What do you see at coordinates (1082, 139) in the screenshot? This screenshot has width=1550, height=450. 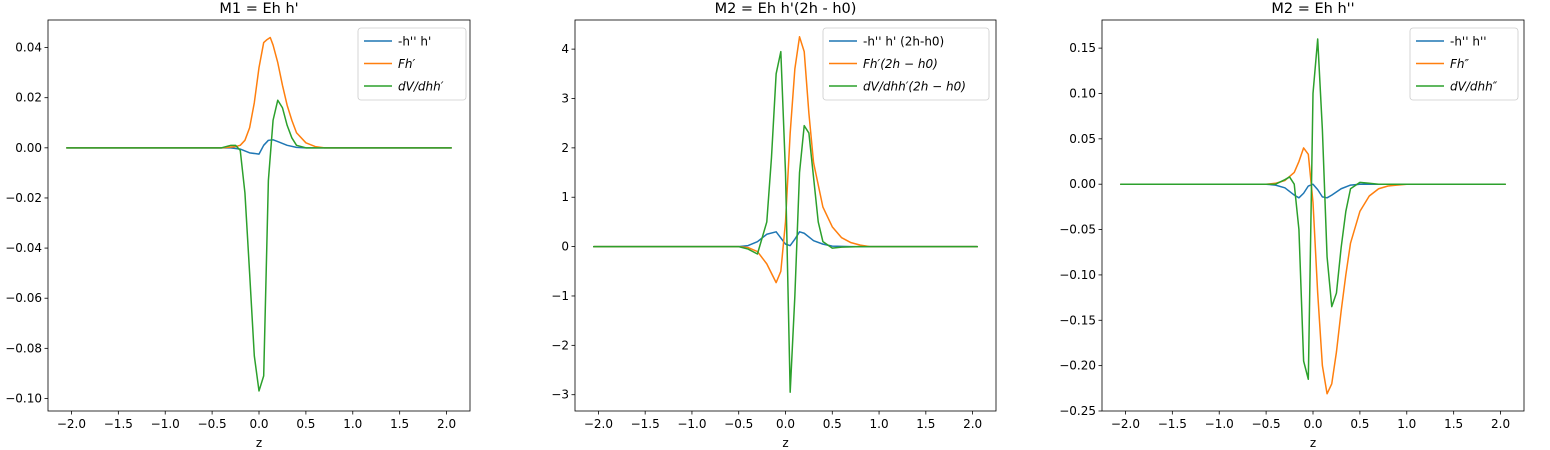 I see `y-tick-label: 0.05` at bounding box center [1082, 139].